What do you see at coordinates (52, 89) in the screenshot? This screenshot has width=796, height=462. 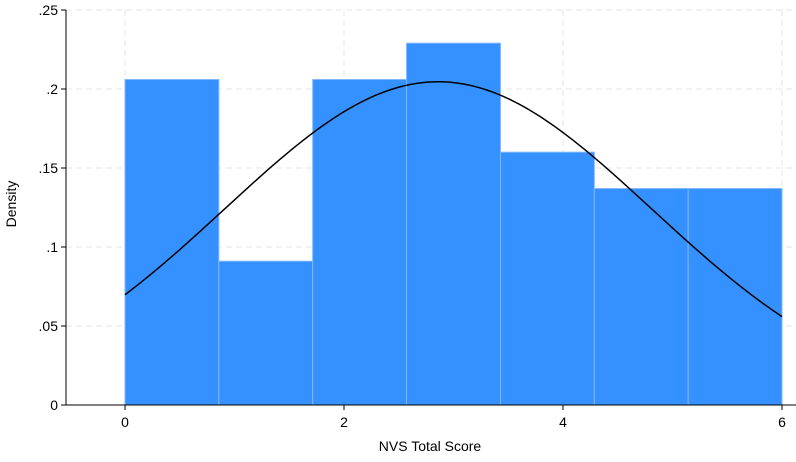 I see `y-tick-label: .2` at bounding box center [52, 89].